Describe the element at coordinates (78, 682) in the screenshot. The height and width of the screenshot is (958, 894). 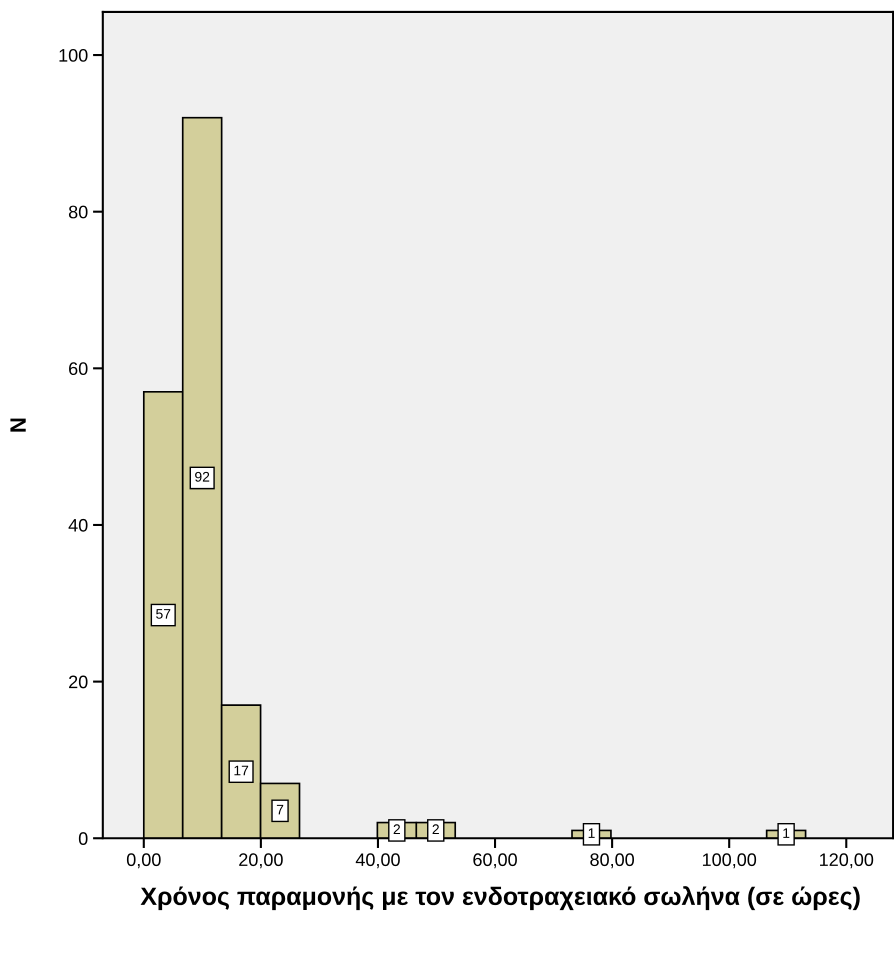
I see `y-tick-label: 20` at that location.